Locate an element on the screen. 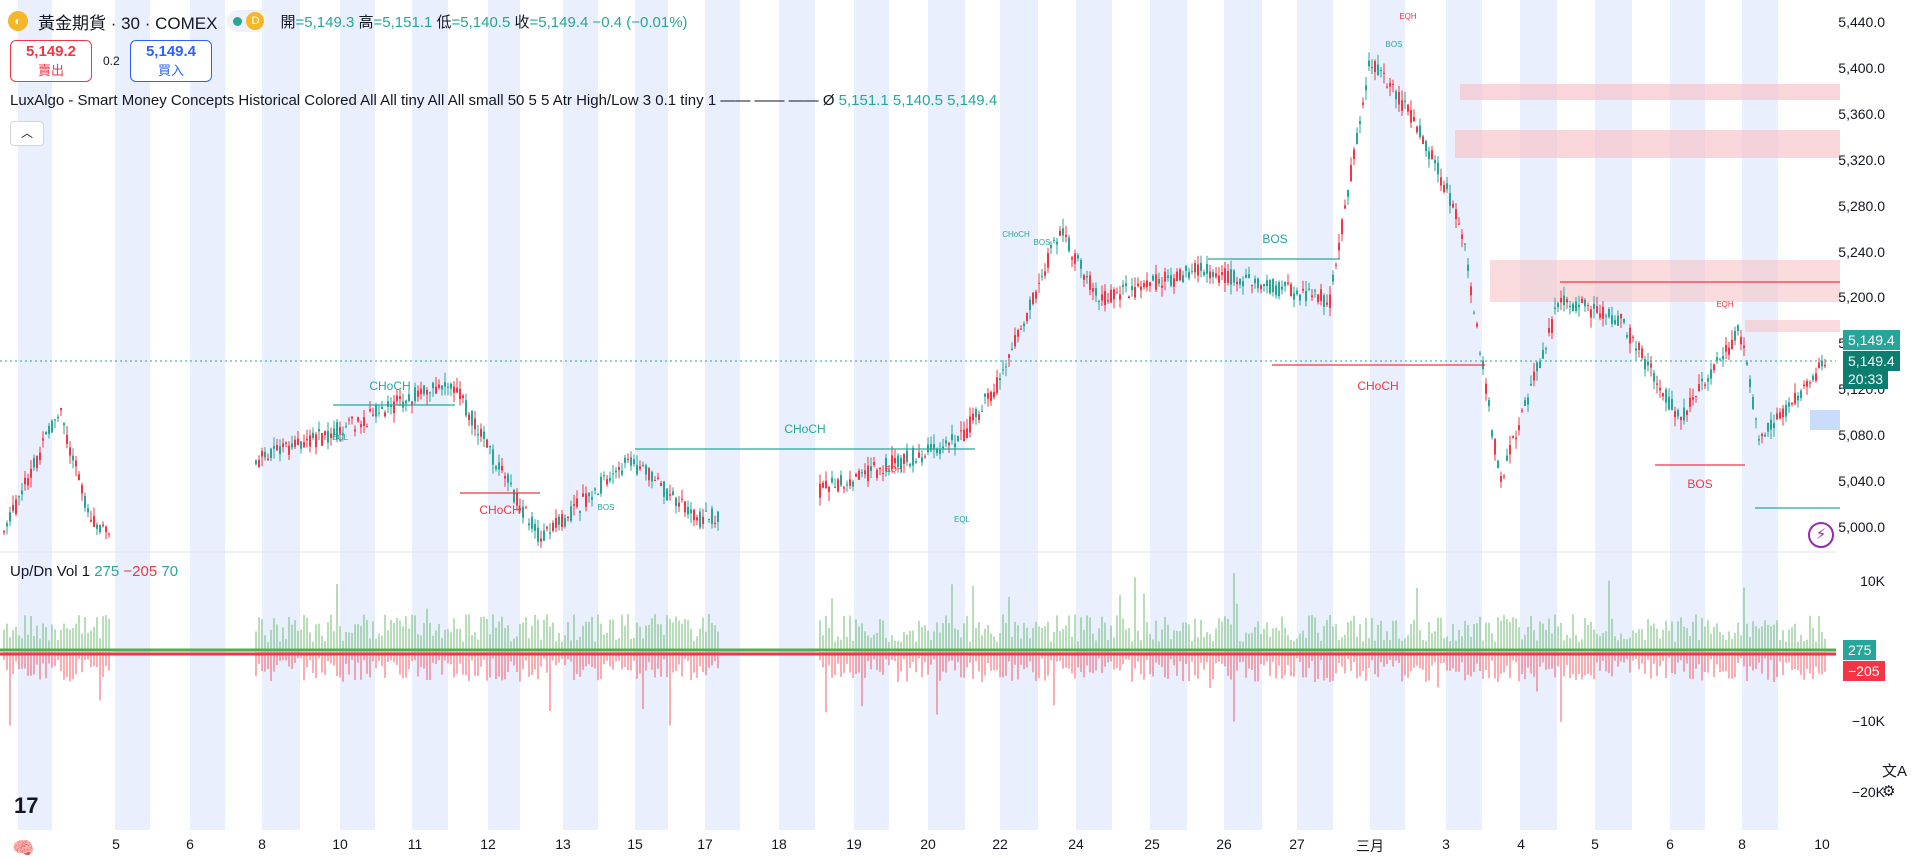 The width and height of the screenshot is (1919, 859). symbol-title: 黃金期貨 · 30 · COMEX is located at coordinates (128, 23).